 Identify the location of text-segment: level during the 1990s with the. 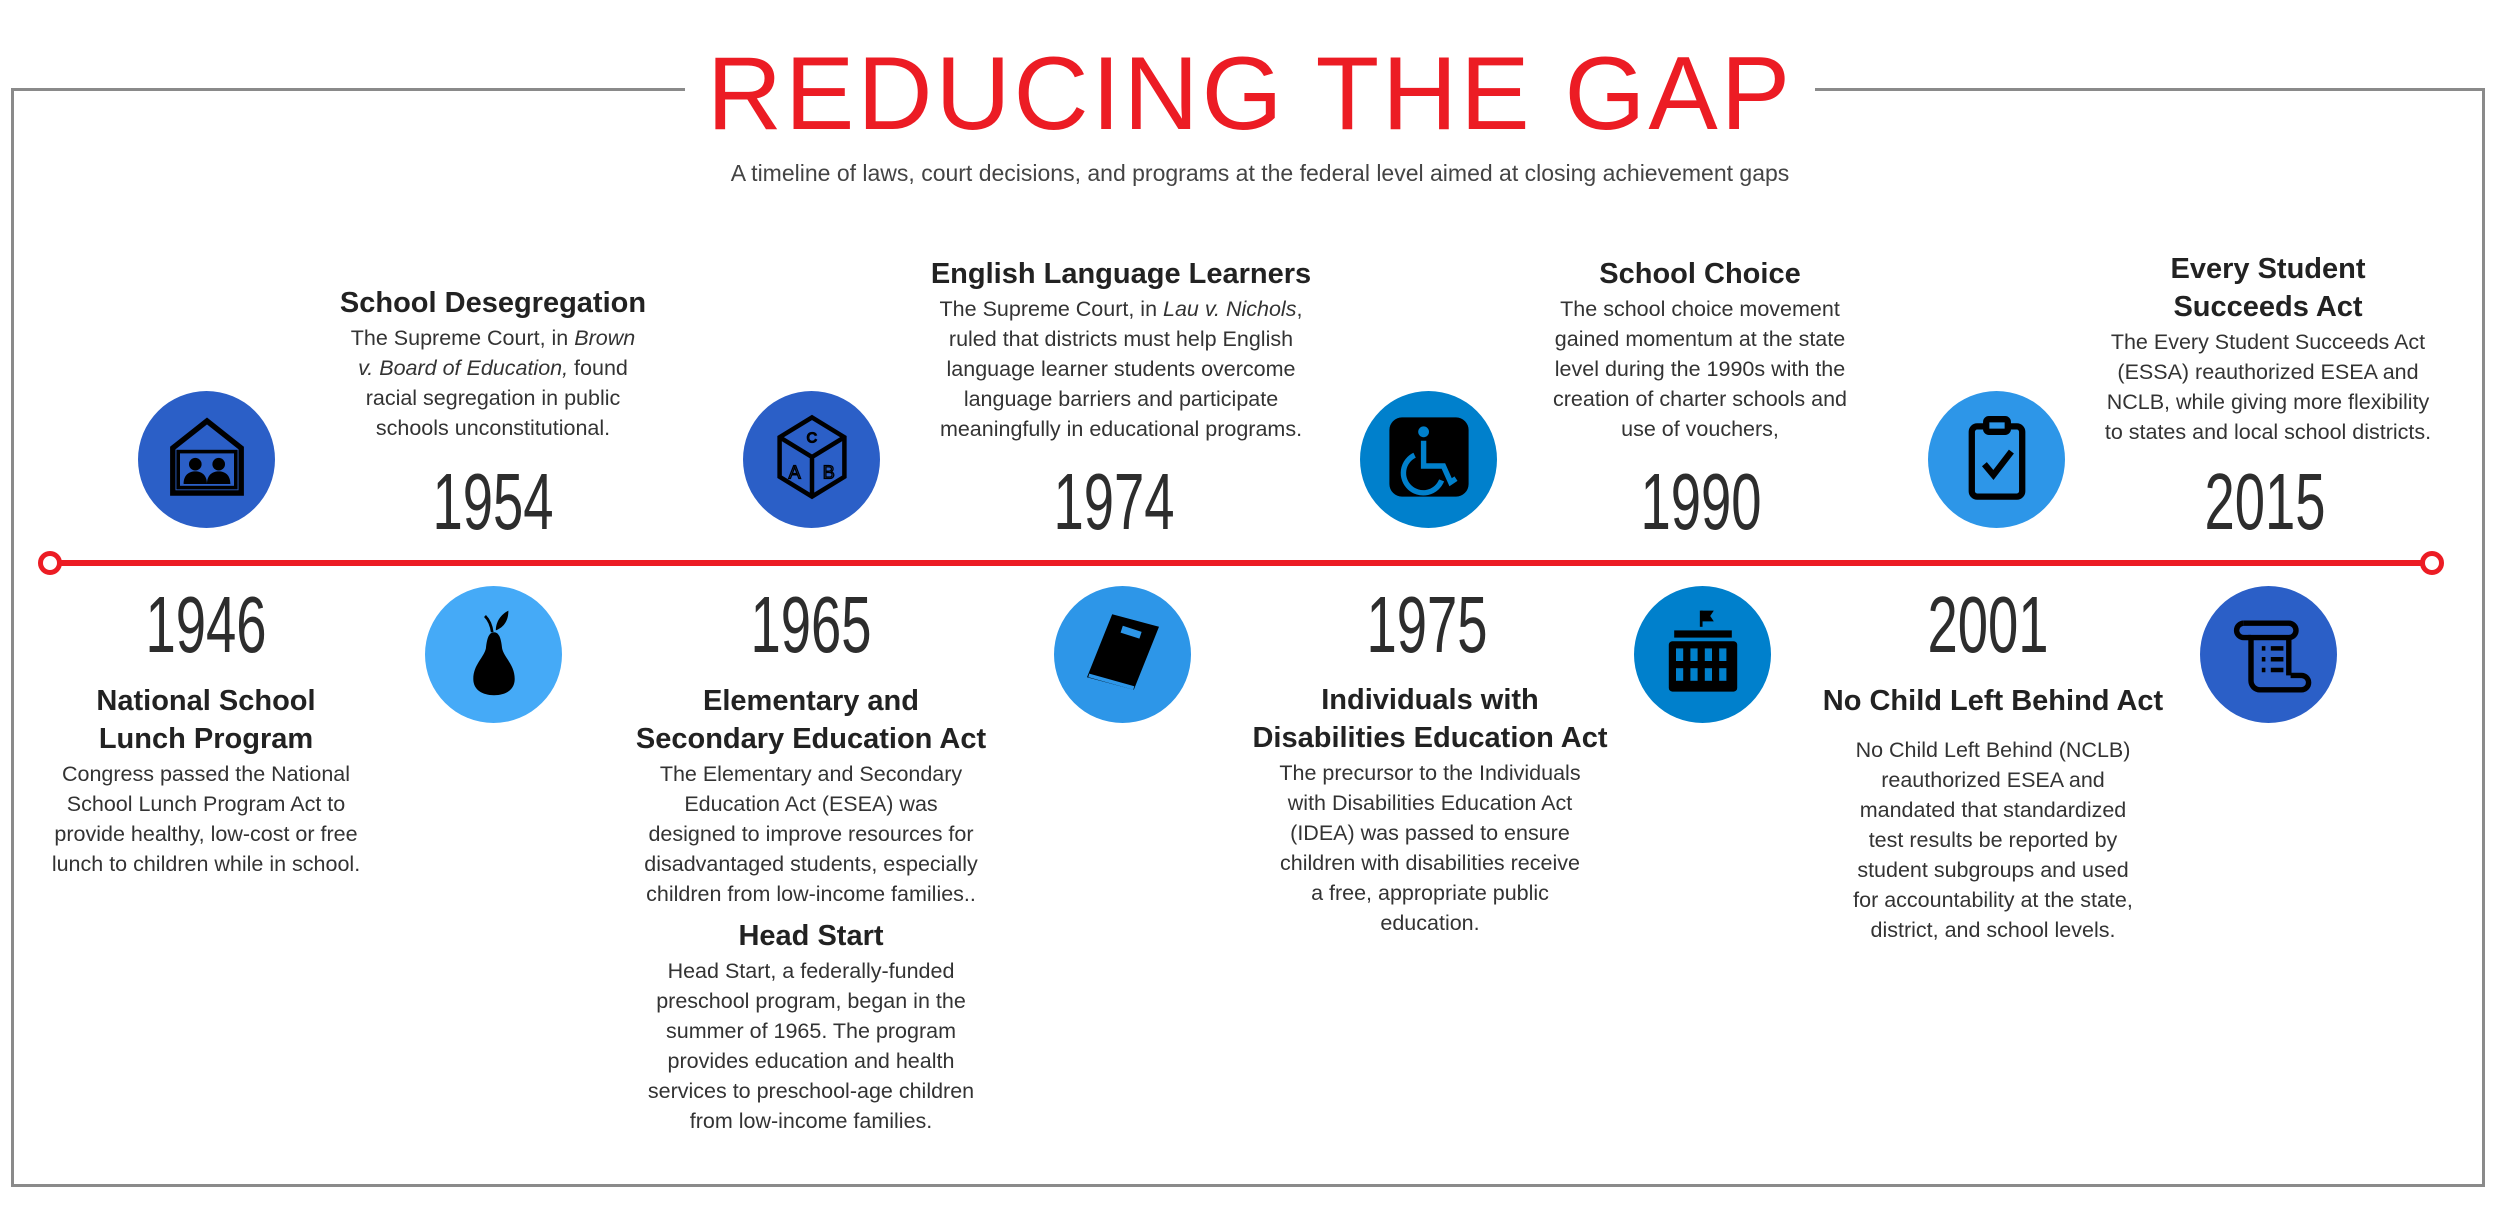
(1700, 369).